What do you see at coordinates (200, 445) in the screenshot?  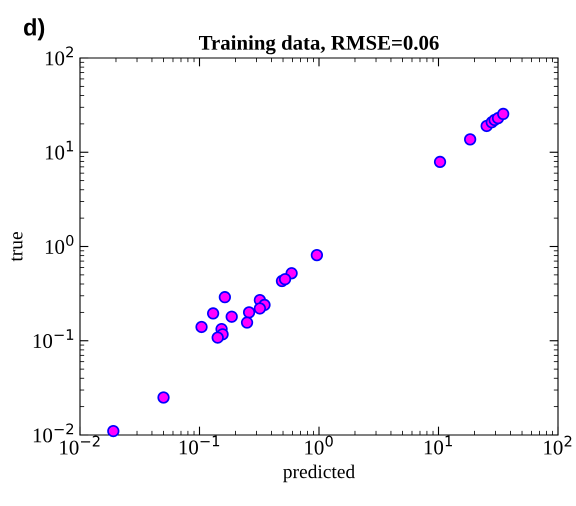 I see `x-tick-label: 10$^{−1}$` at bounding box center [200, 445].